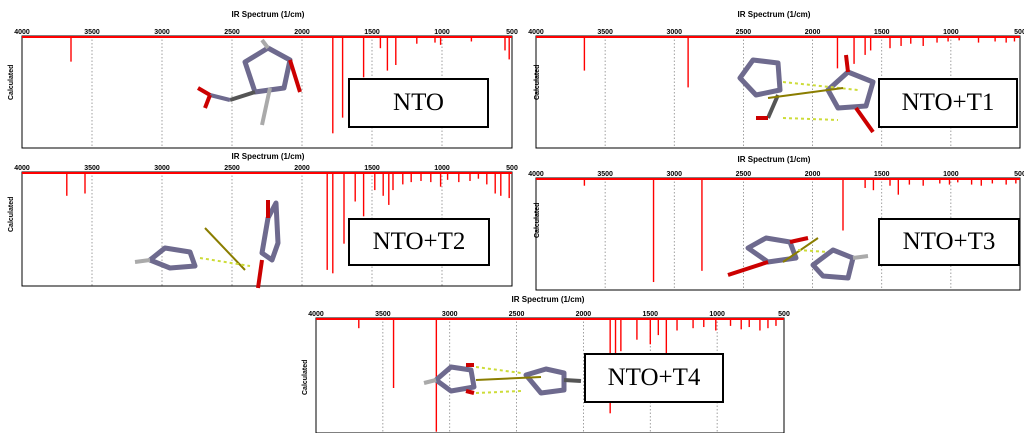  Describe the element at coordinates (654, 378) in the screenshot. I see `molecule-label-box: NTO+T4` at that location.